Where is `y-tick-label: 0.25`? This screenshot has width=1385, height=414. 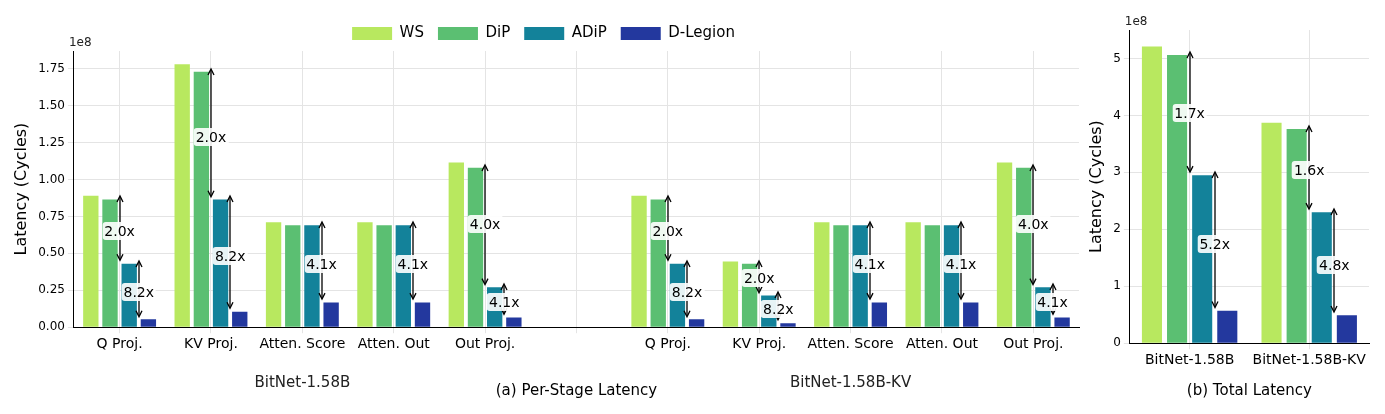 y-tick-label: 0.25 is located at coordinates (51, 289).